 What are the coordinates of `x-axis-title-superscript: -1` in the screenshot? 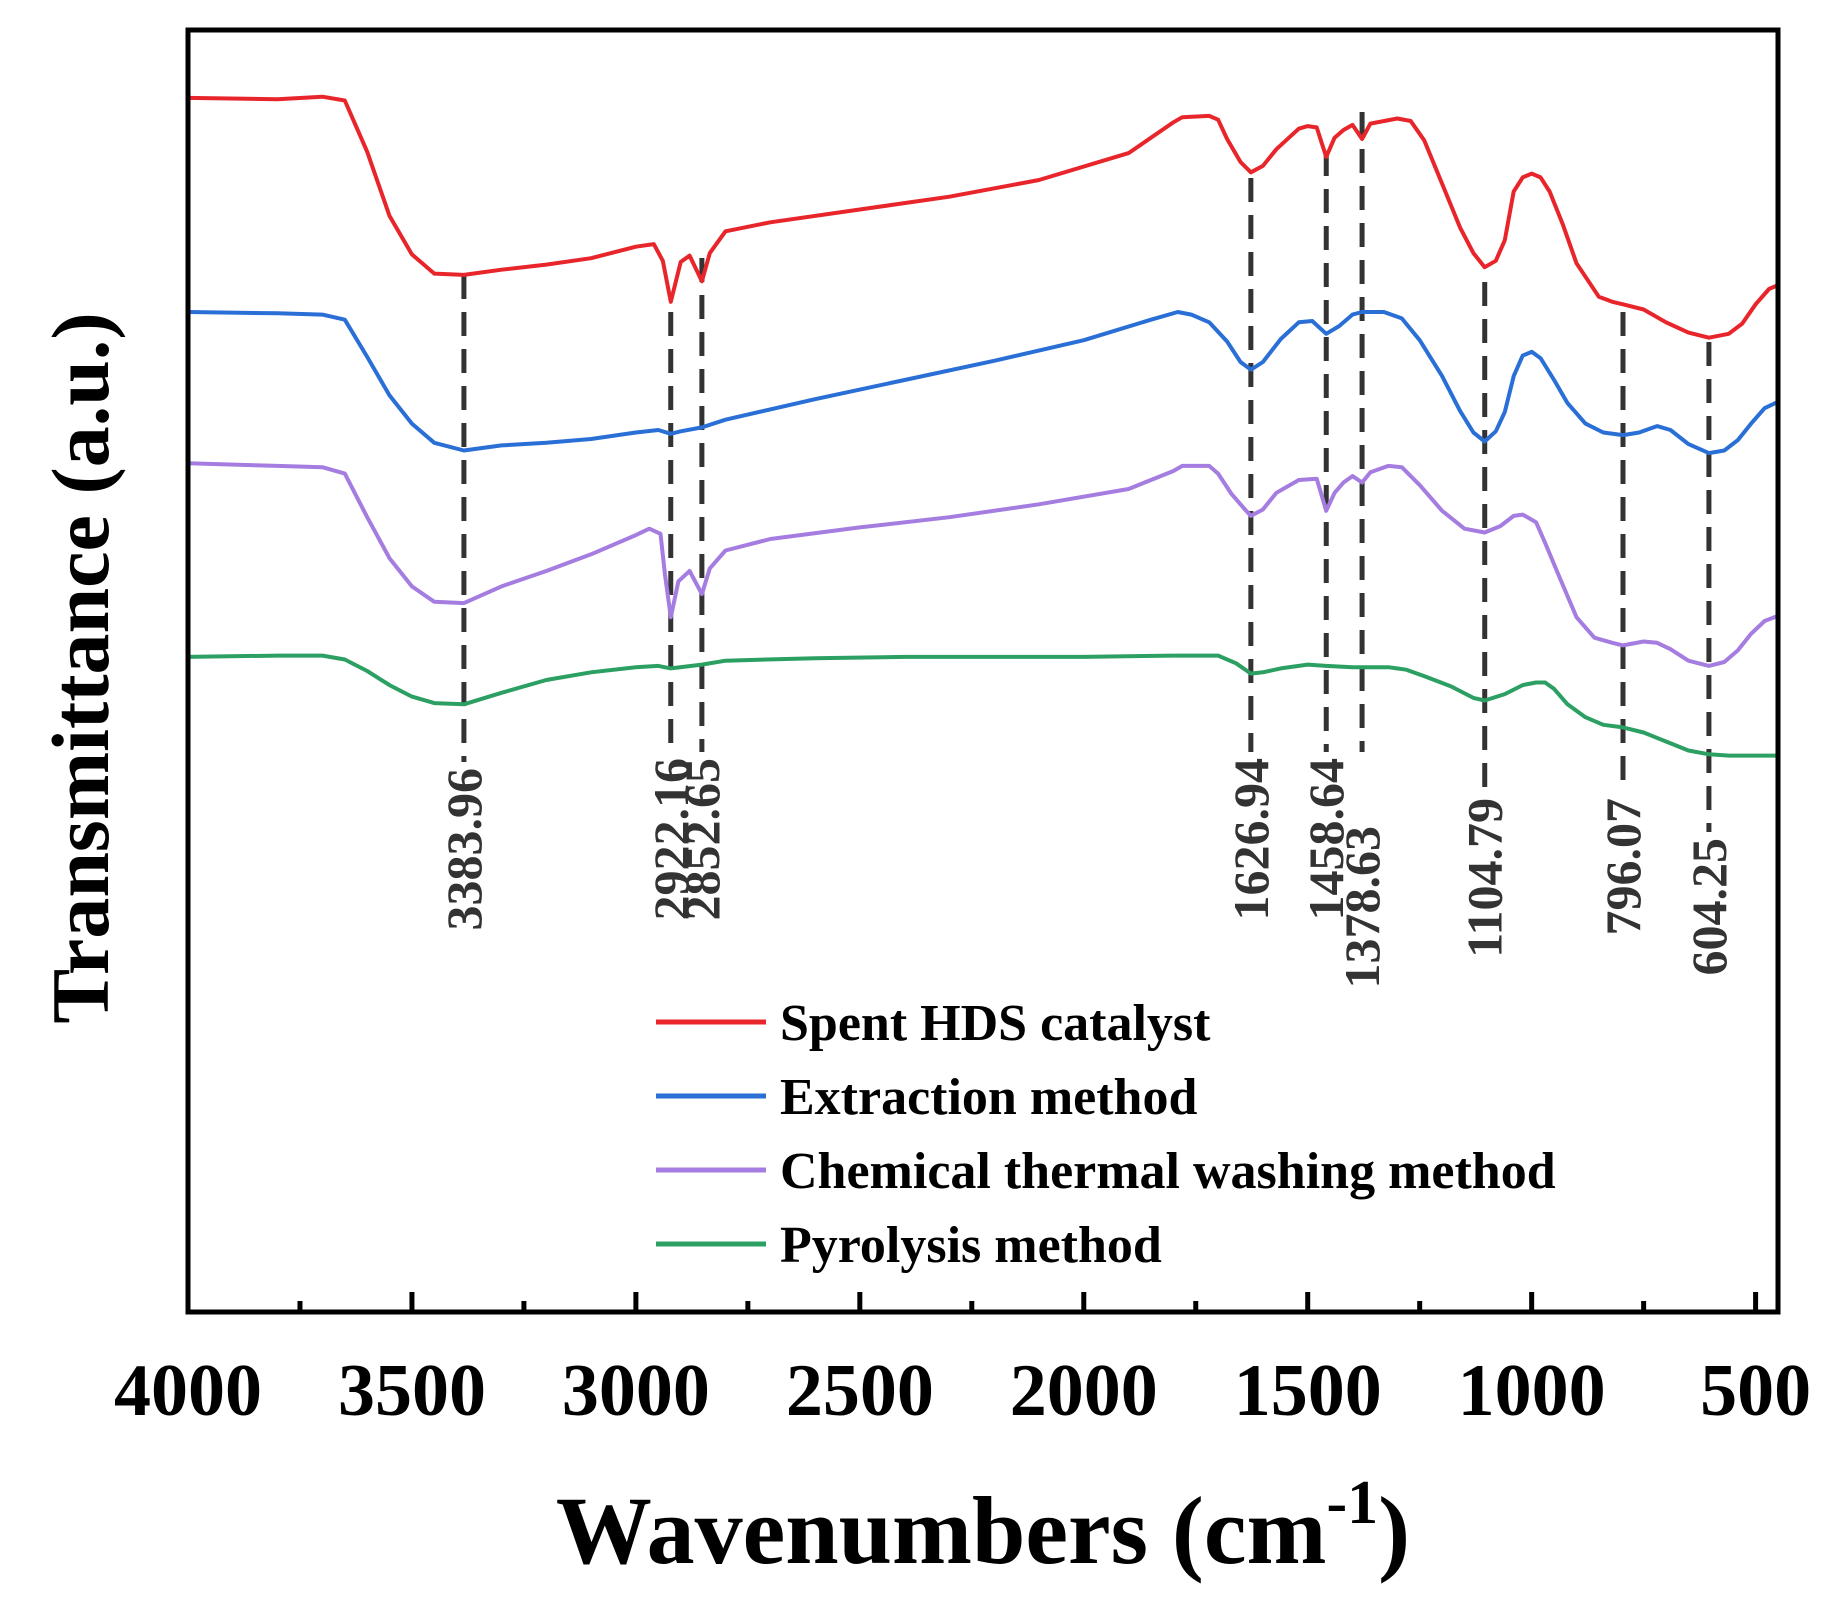 It's located at (1352, 1503).